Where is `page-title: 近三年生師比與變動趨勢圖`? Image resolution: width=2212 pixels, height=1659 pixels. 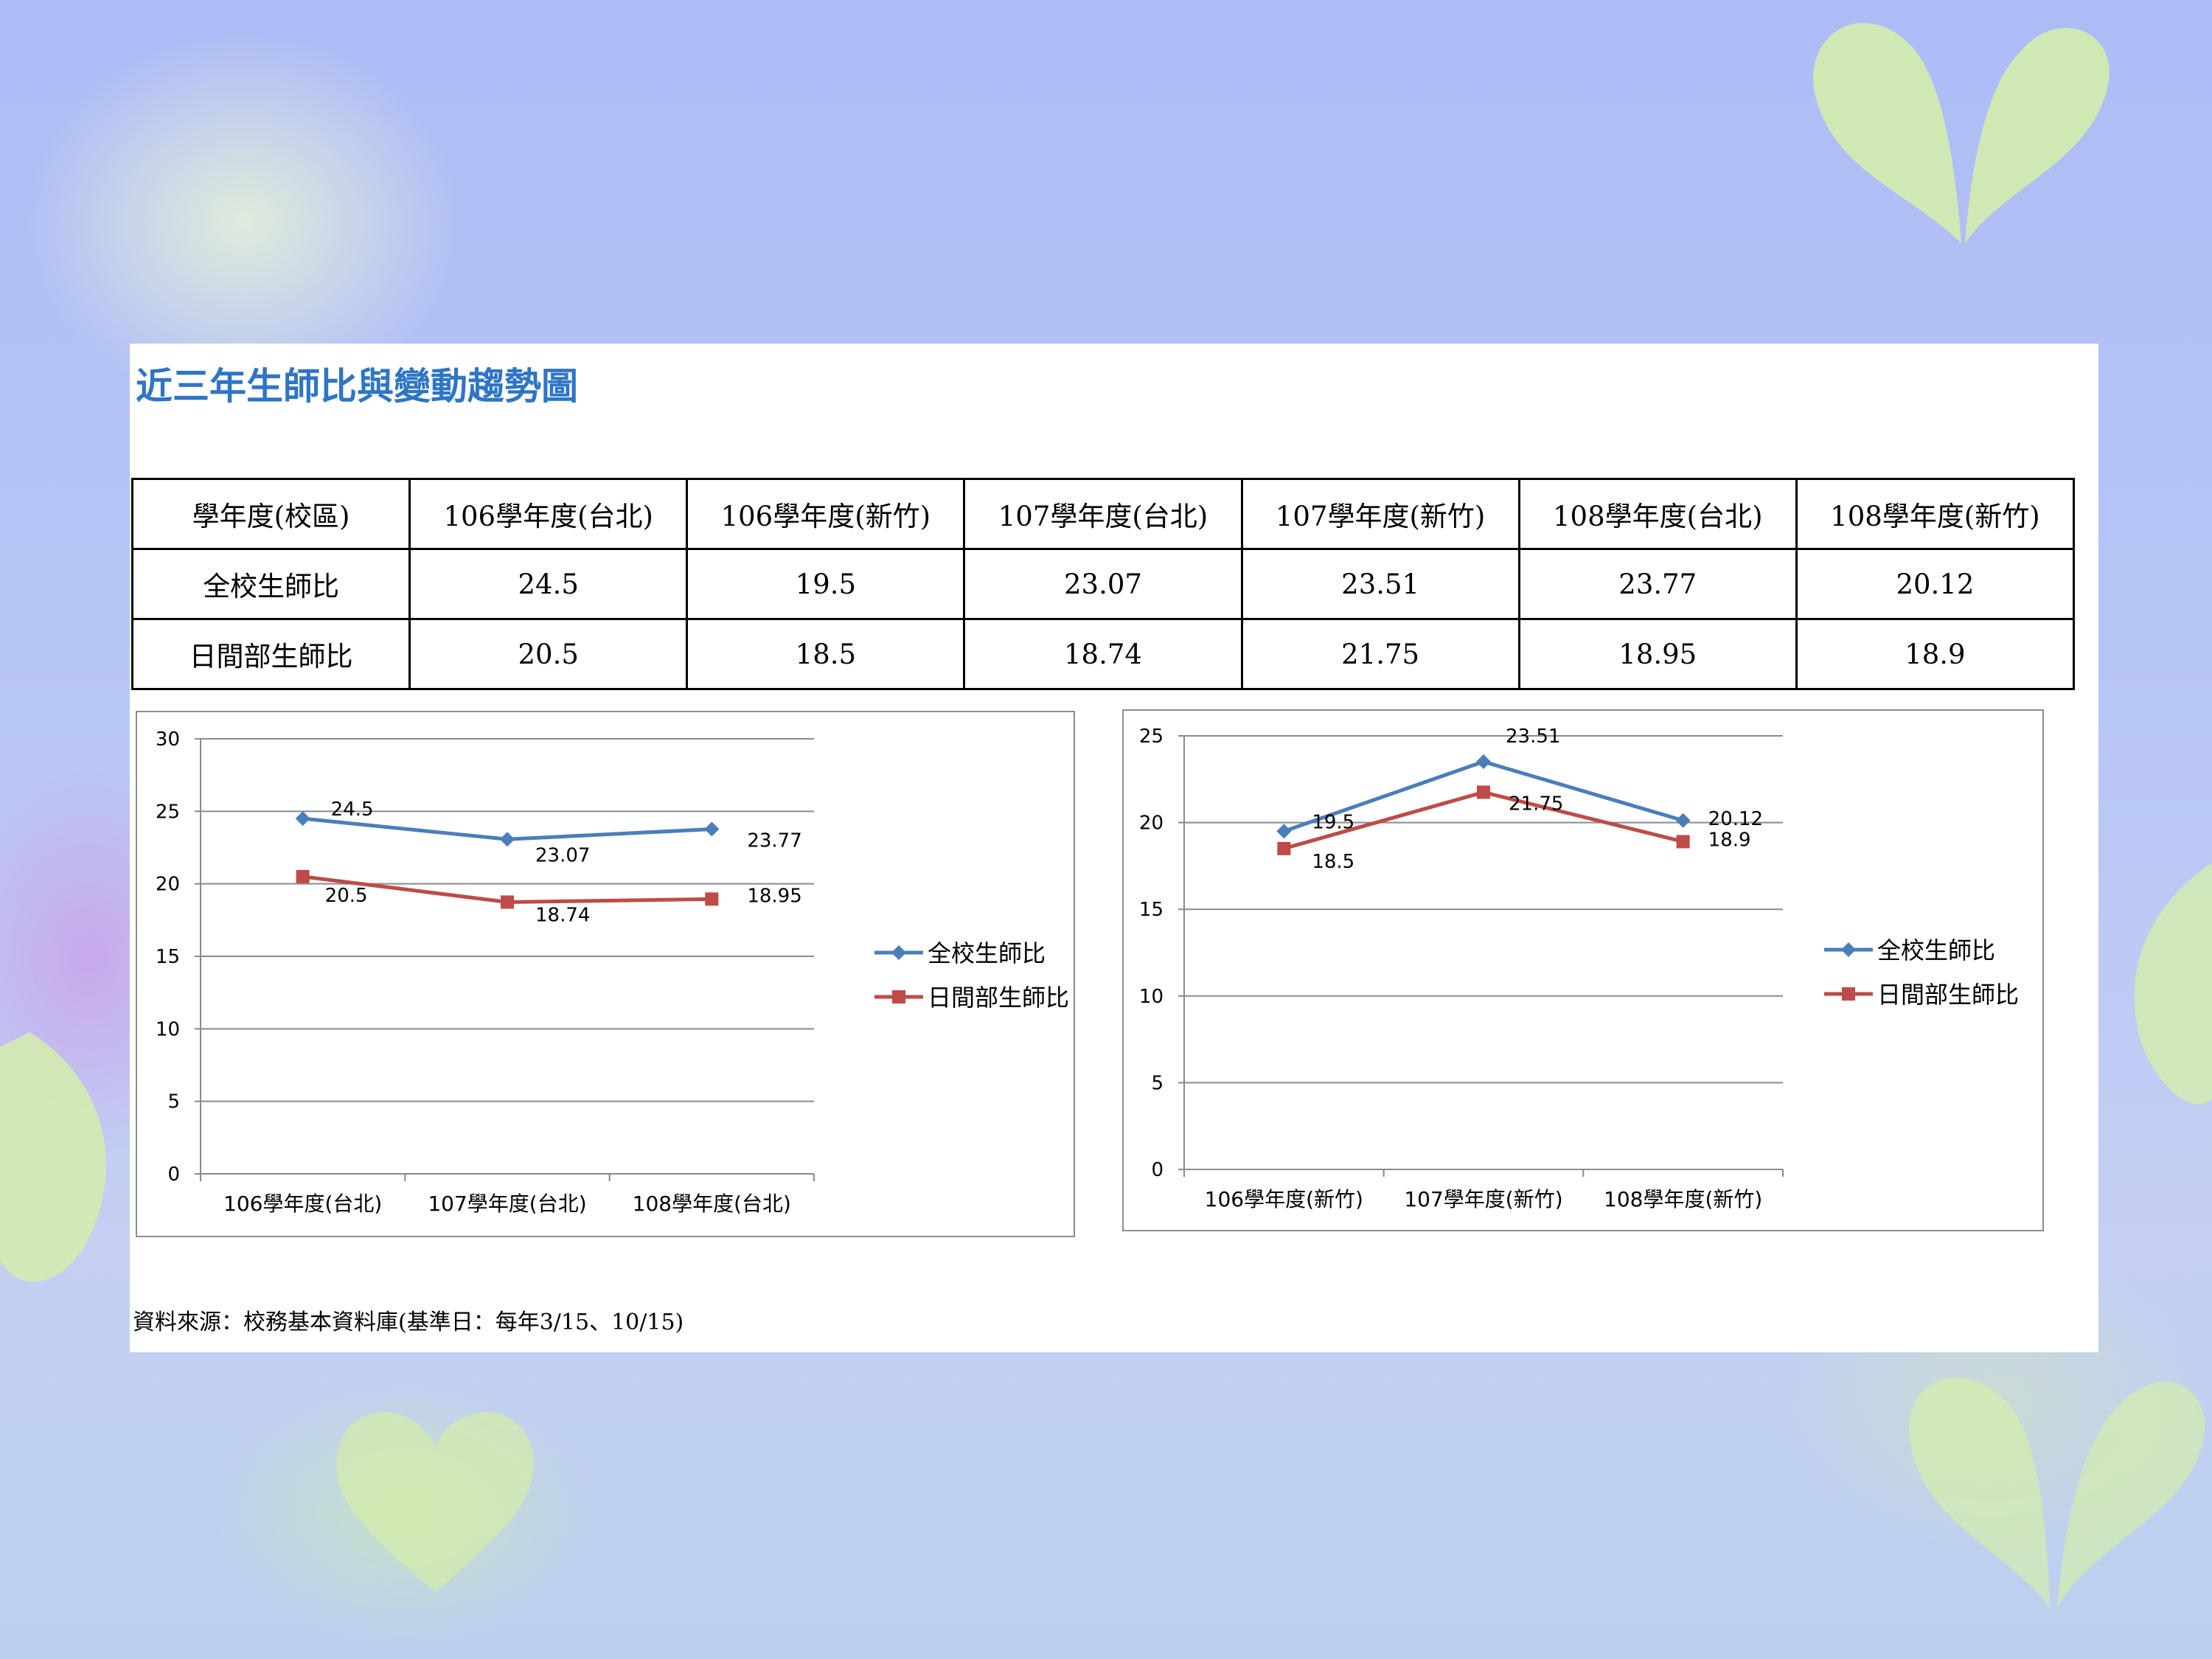
page-title: 近三年生師比與變動趨勢圖 is located at coordinates (357, 386).